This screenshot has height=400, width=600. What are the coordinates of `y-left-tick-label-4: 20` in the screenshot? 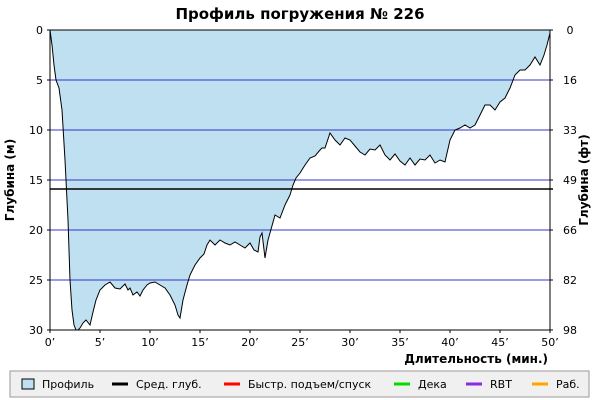 It's located at (36, 230).